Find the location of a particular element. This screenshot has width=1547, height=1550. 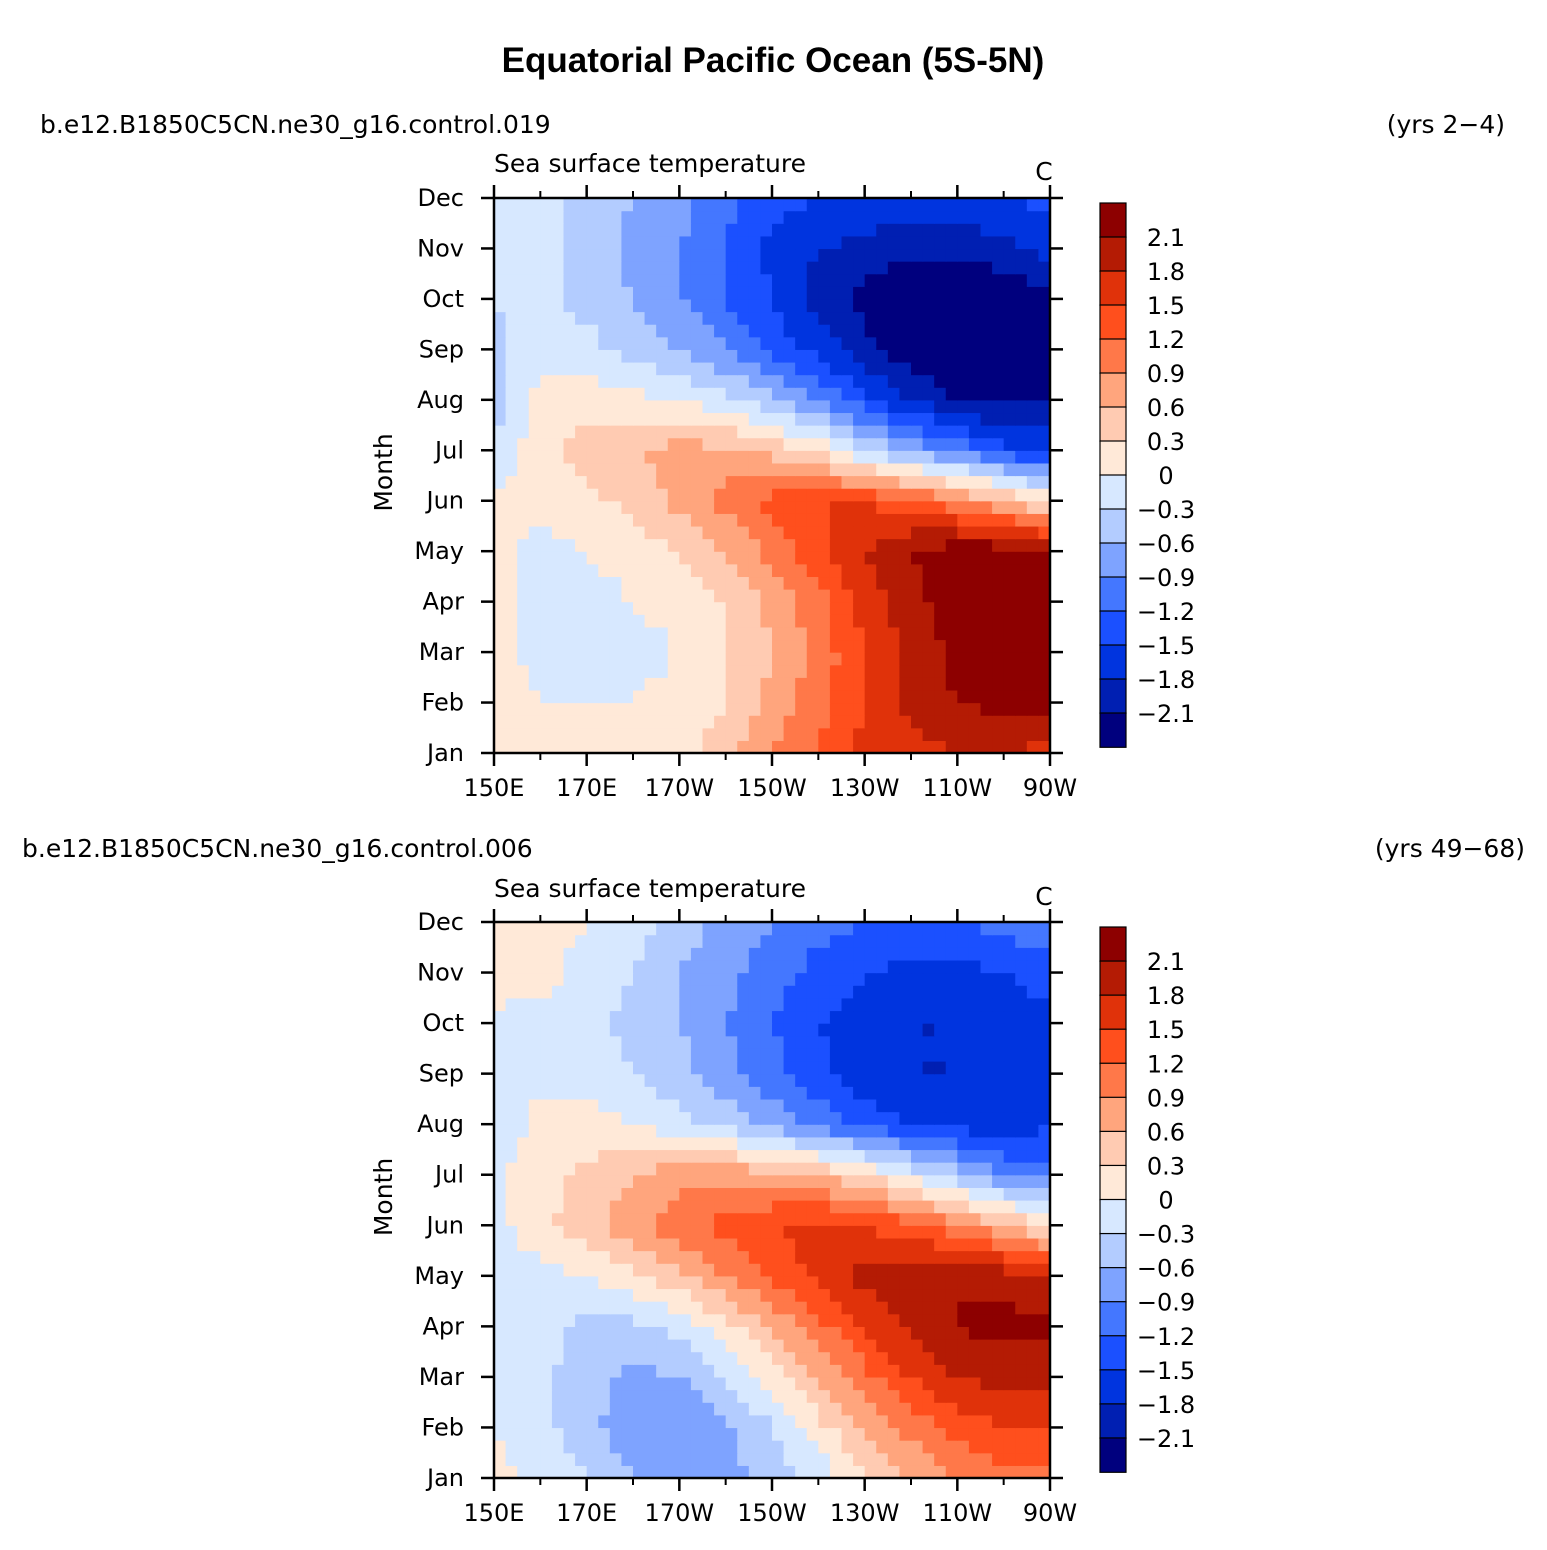

x-tick-label: 110W is located at coordinates (958, 1513).